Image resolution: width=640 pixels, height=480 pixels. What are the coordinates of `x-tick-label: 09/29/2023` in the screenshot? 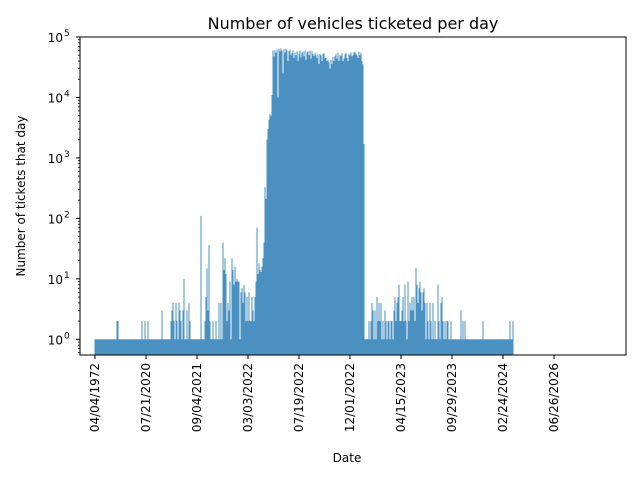 It's located at (452, 397).